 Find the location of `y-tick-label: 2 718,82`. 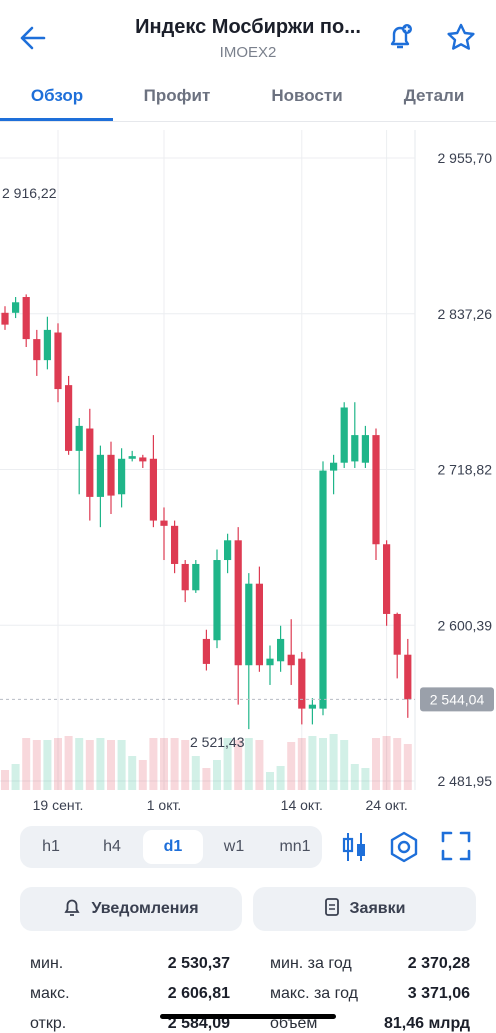

y-tick-label: 2 718,82 is located at coordinates (465, 470).